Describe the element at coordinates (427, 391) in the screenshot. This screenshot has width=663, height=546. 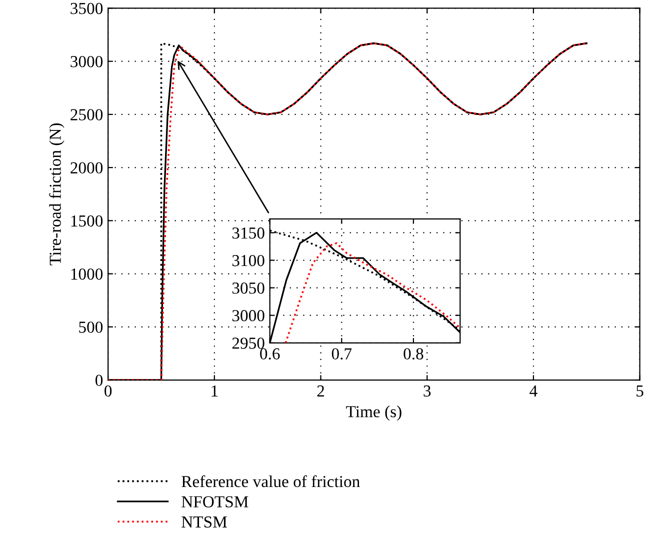
I see `x-tick-label: 3` at that location.